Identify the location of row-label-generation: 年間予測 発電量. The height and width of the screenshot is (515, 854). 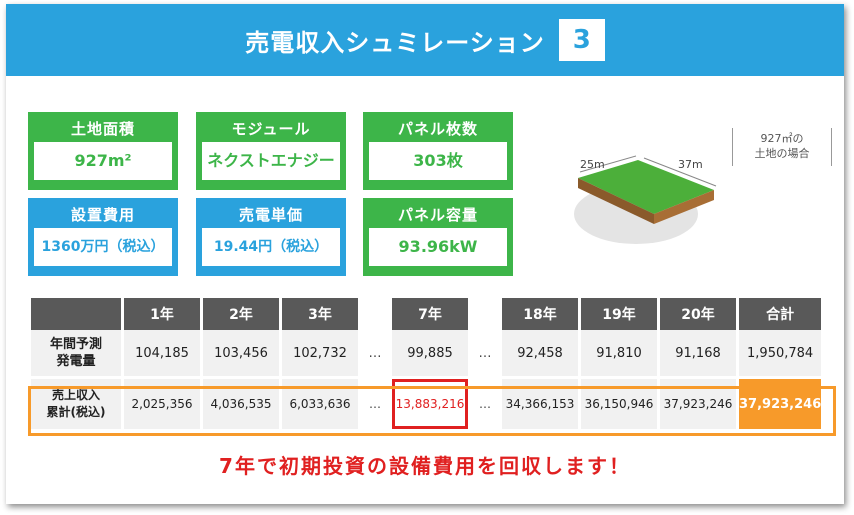
(76, 354).